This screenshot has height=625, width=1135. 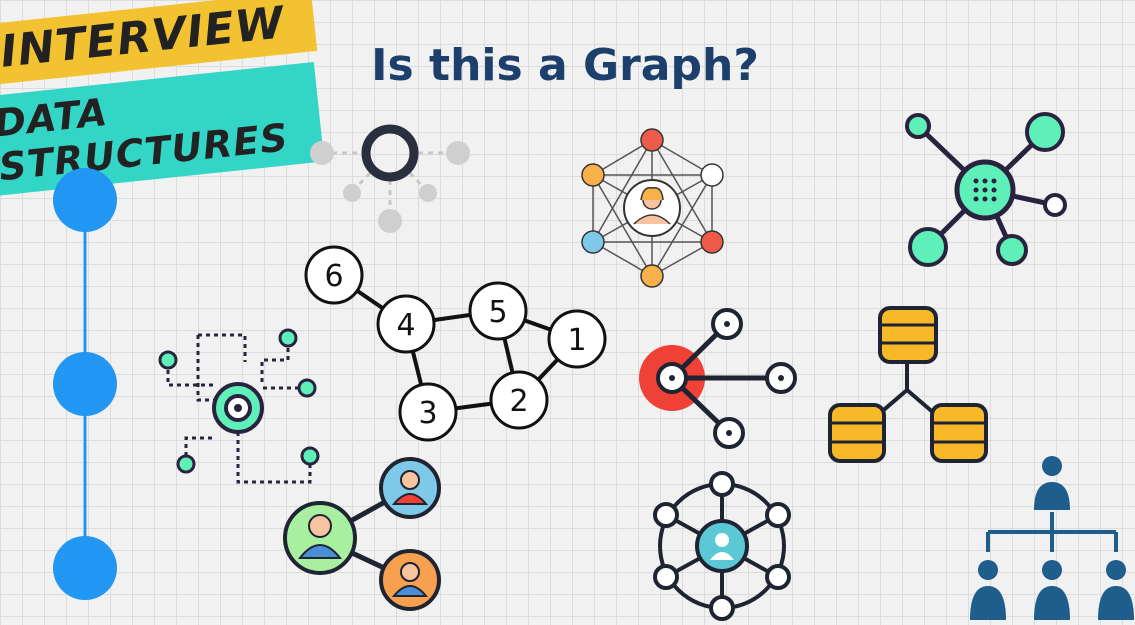 I want to click on node-label: 4, so click(x=405, y=325).